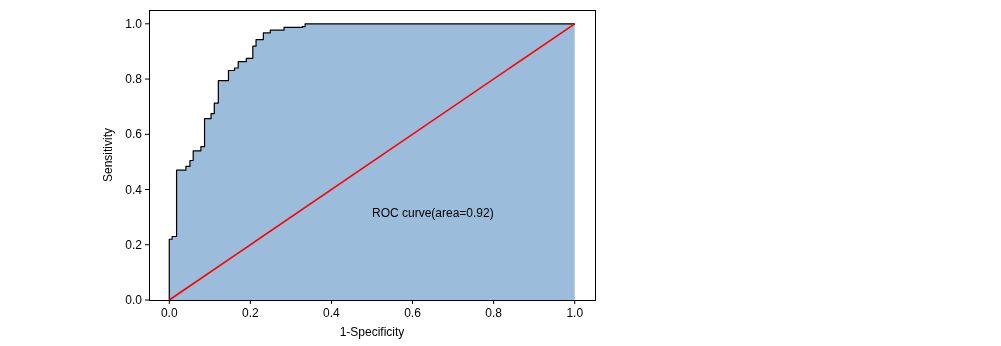  I want to click on x-tick-label: 0.6, so click(413, 313).